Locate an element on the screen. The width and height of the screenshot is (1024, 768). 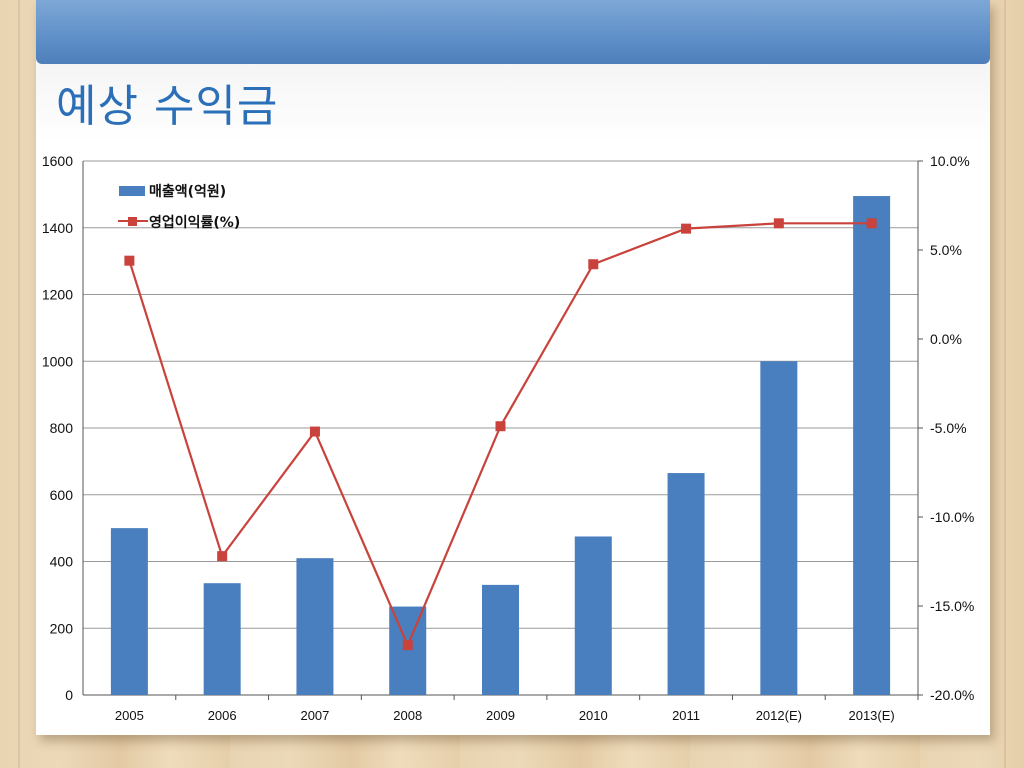
right-tick-label: 0.0% is located at coordinates (946, 339).